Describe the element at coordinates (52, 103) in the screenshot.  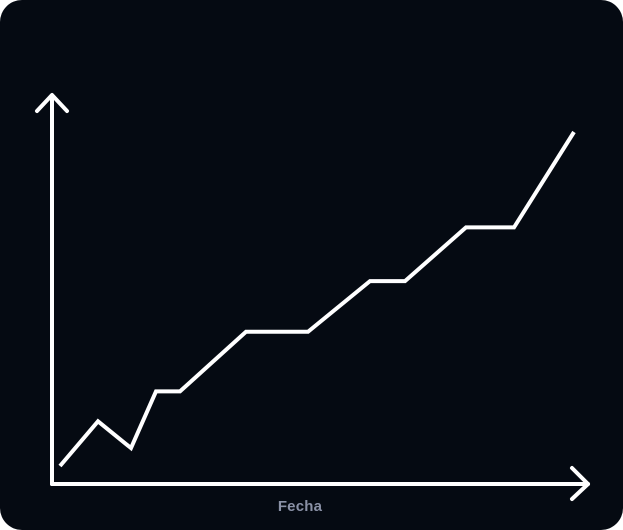
I see `y-axis-arrowhead` at that location.